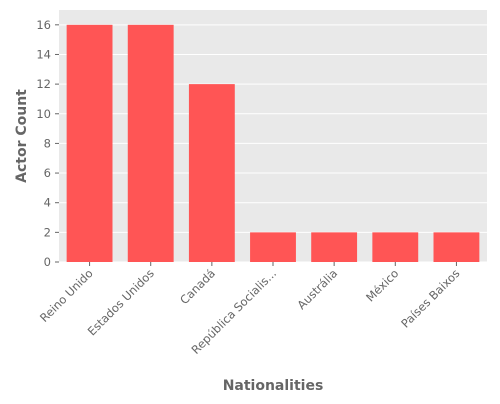 This screenshot has height=404, width=500. What do you see at coordinates (43, 84) in the screenshot?
I see `y-tick-label: 12` at bounding box center [43, 84].